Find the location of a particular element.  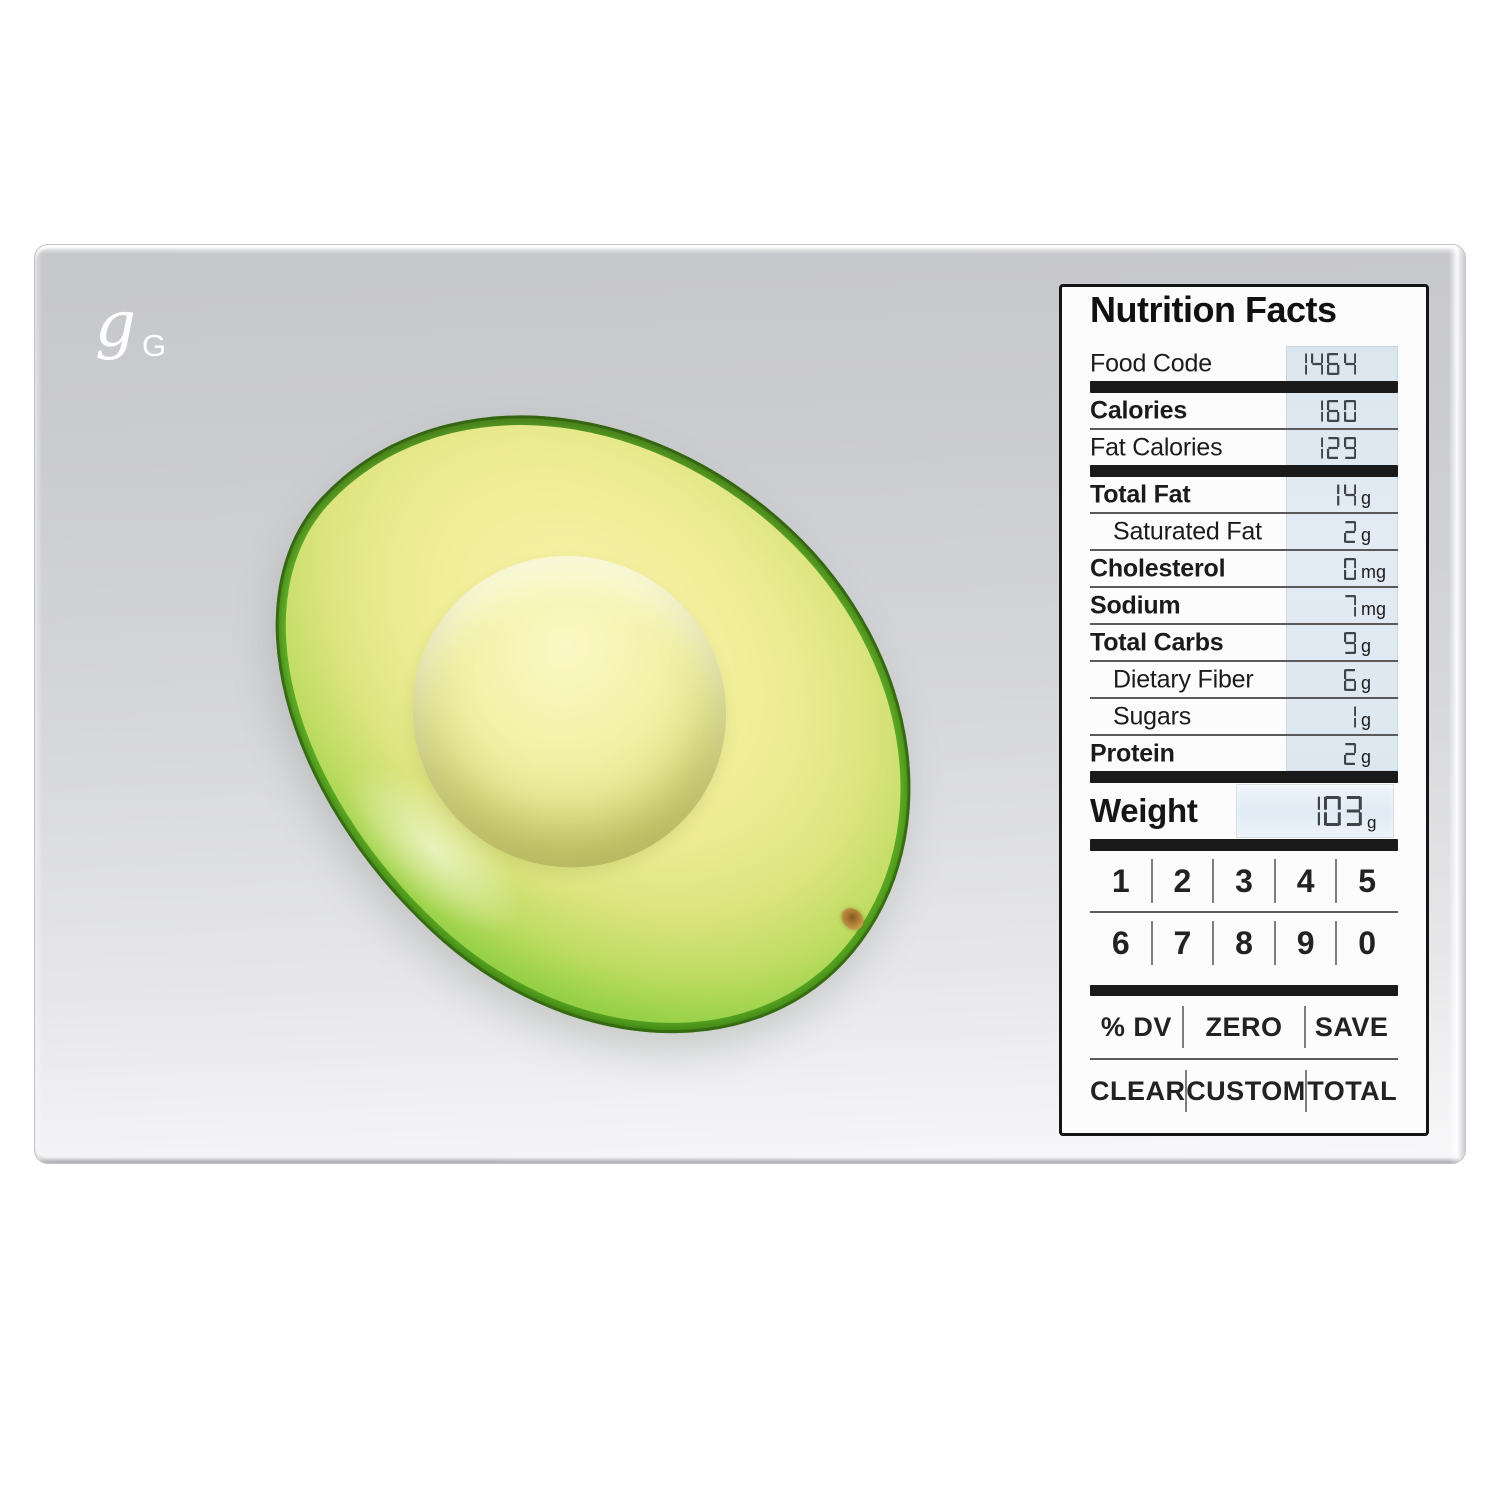

lcd-fat-calories is located at coordinates (1342, 447).